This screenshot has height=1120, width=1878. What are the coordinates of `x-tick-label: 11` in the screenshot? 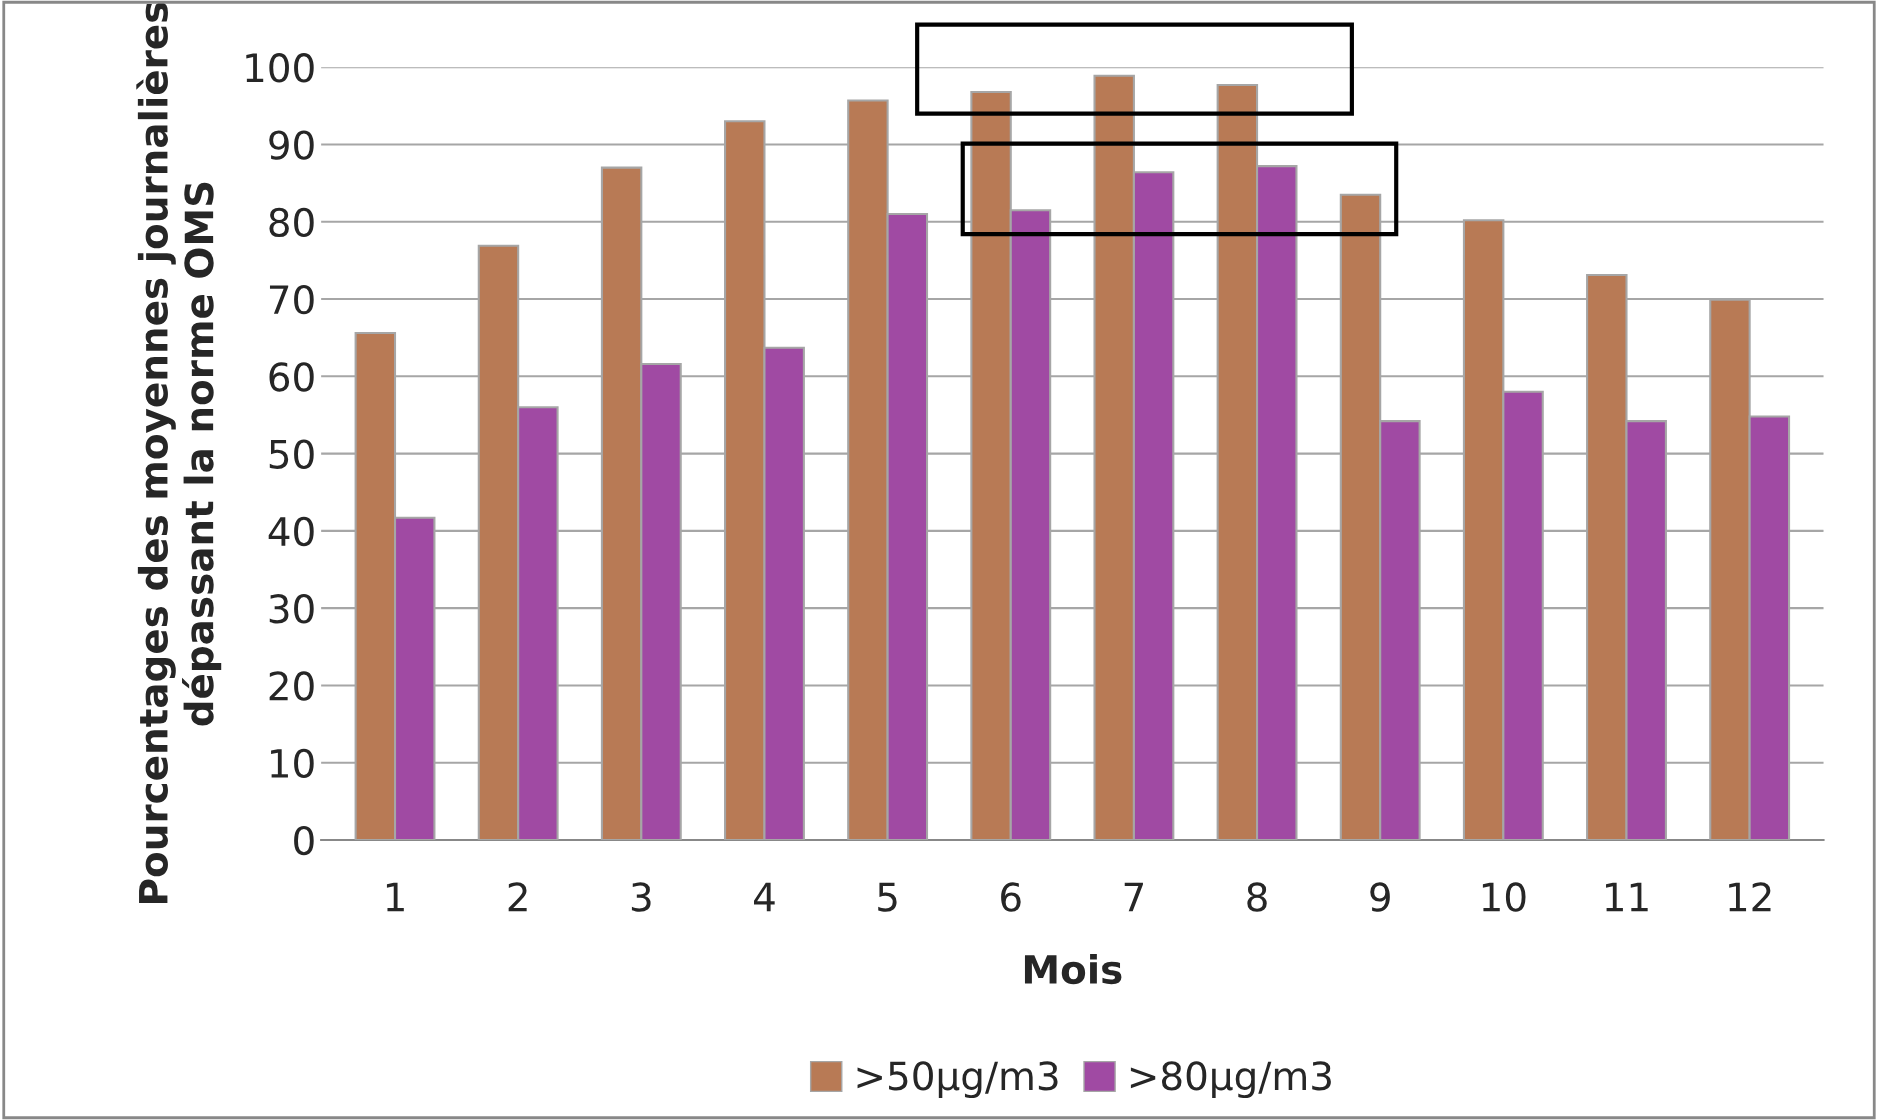 It's located at (1627, 897).